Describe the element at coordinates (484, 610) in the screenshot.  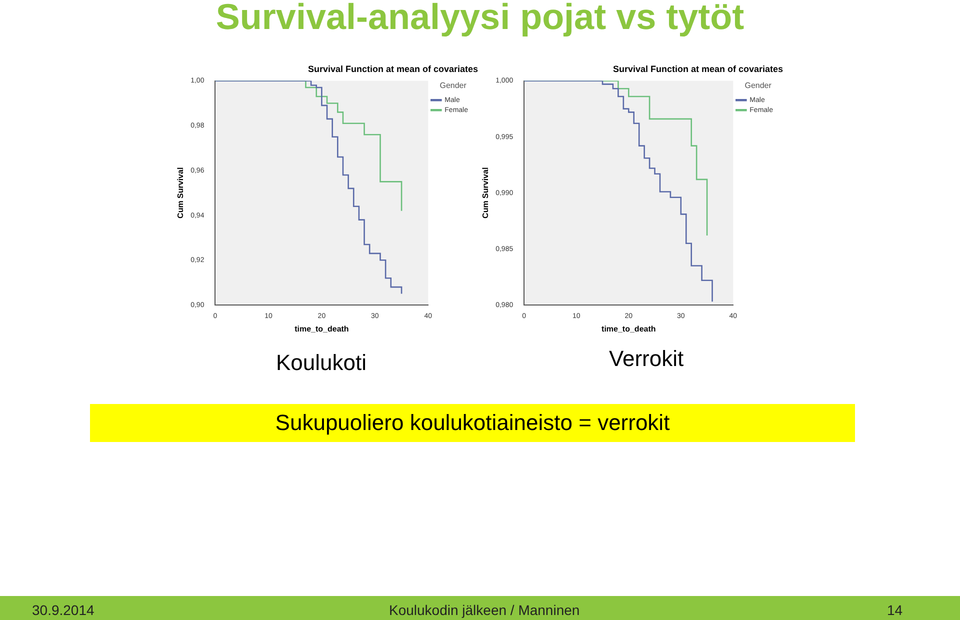
I see `text: Koulukodin jälkeen / Manninen` at that location.